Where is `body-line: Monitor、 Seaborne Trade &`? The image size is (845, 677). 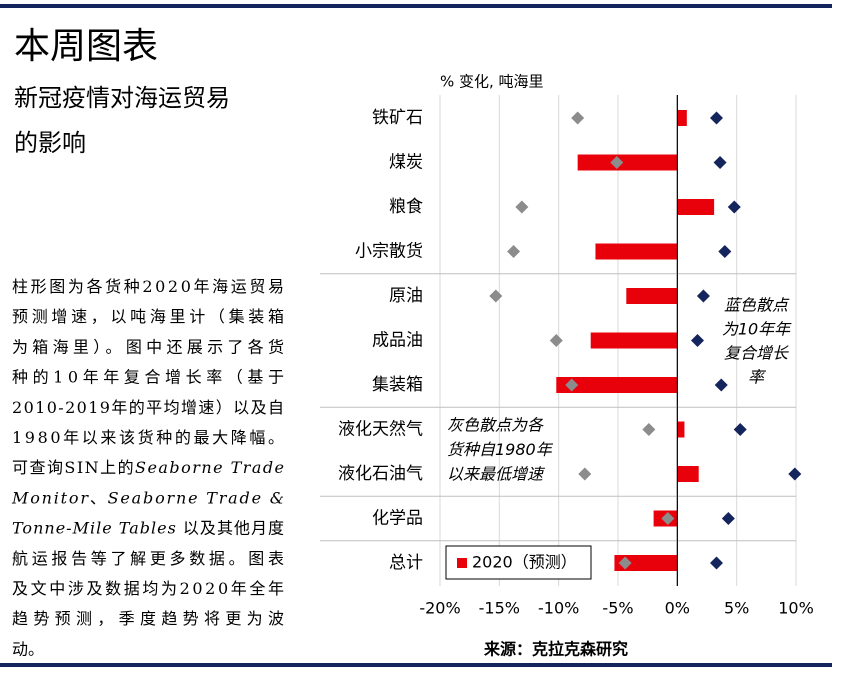 body-line: Monitor、 Seaborne Trade & is located at coordinates (147, 497).